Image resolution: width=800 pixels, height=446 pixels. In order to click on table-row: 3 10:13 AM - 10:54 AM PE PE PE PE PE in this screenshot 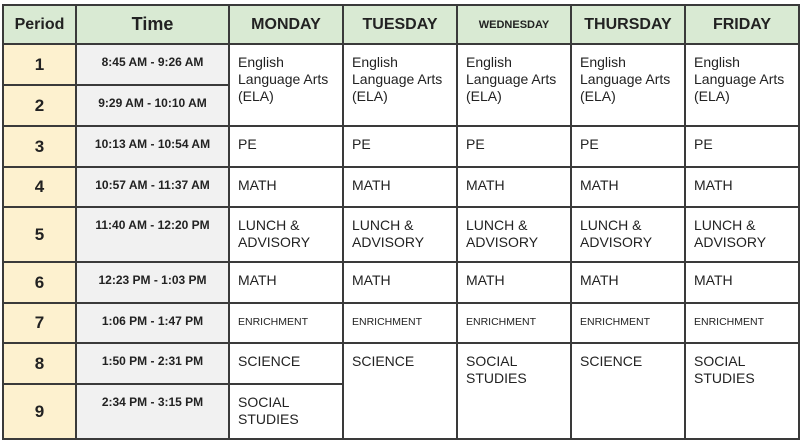, I will do `click(401, 146)`.